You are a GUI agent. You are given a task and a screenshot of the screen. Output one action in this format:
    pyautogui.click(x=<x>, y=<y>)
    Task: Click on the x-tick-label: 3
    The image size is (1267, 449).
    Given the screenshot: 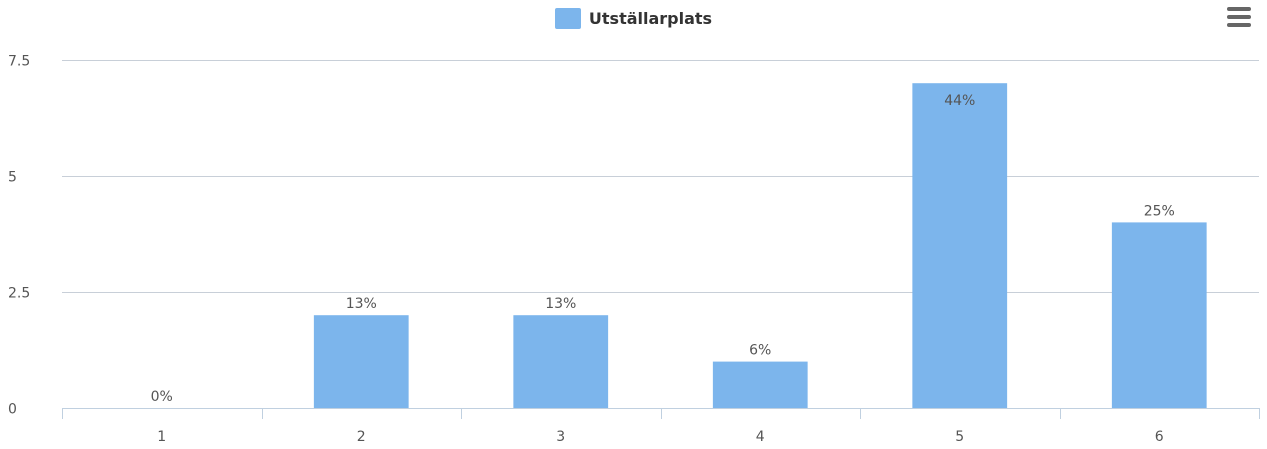 What is the action you would take?
    pyautogui.click(x=560, y=437)
    